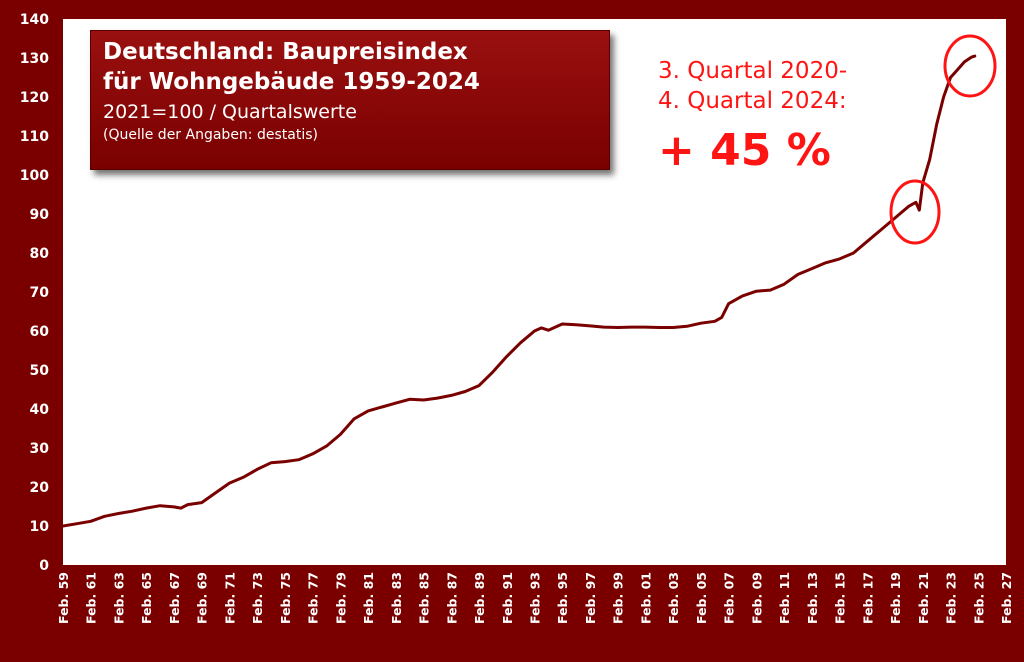 Image resolution: width=1024 pixels, height=662 pixels. Describe the element at coordinates (146, 598) in the screenshot. I see `x-tick-label: Feb. 65` at that location.